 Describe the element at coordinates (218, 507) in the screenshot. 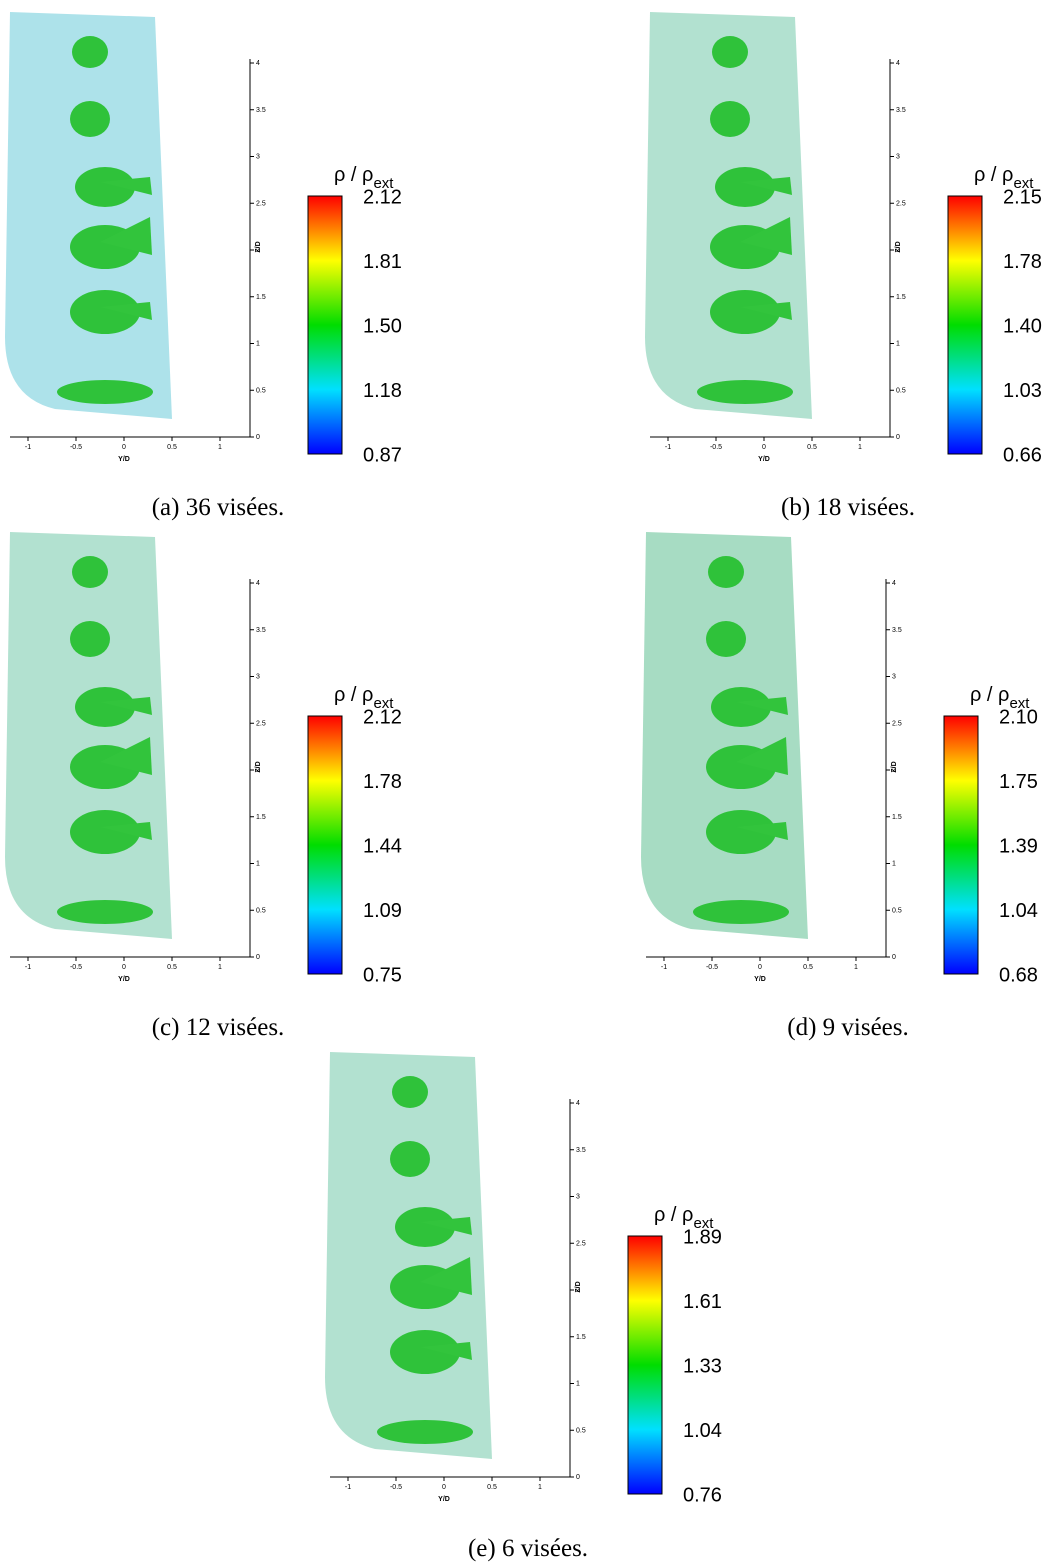

I see `caption: (a) 36 visées.` at that location.